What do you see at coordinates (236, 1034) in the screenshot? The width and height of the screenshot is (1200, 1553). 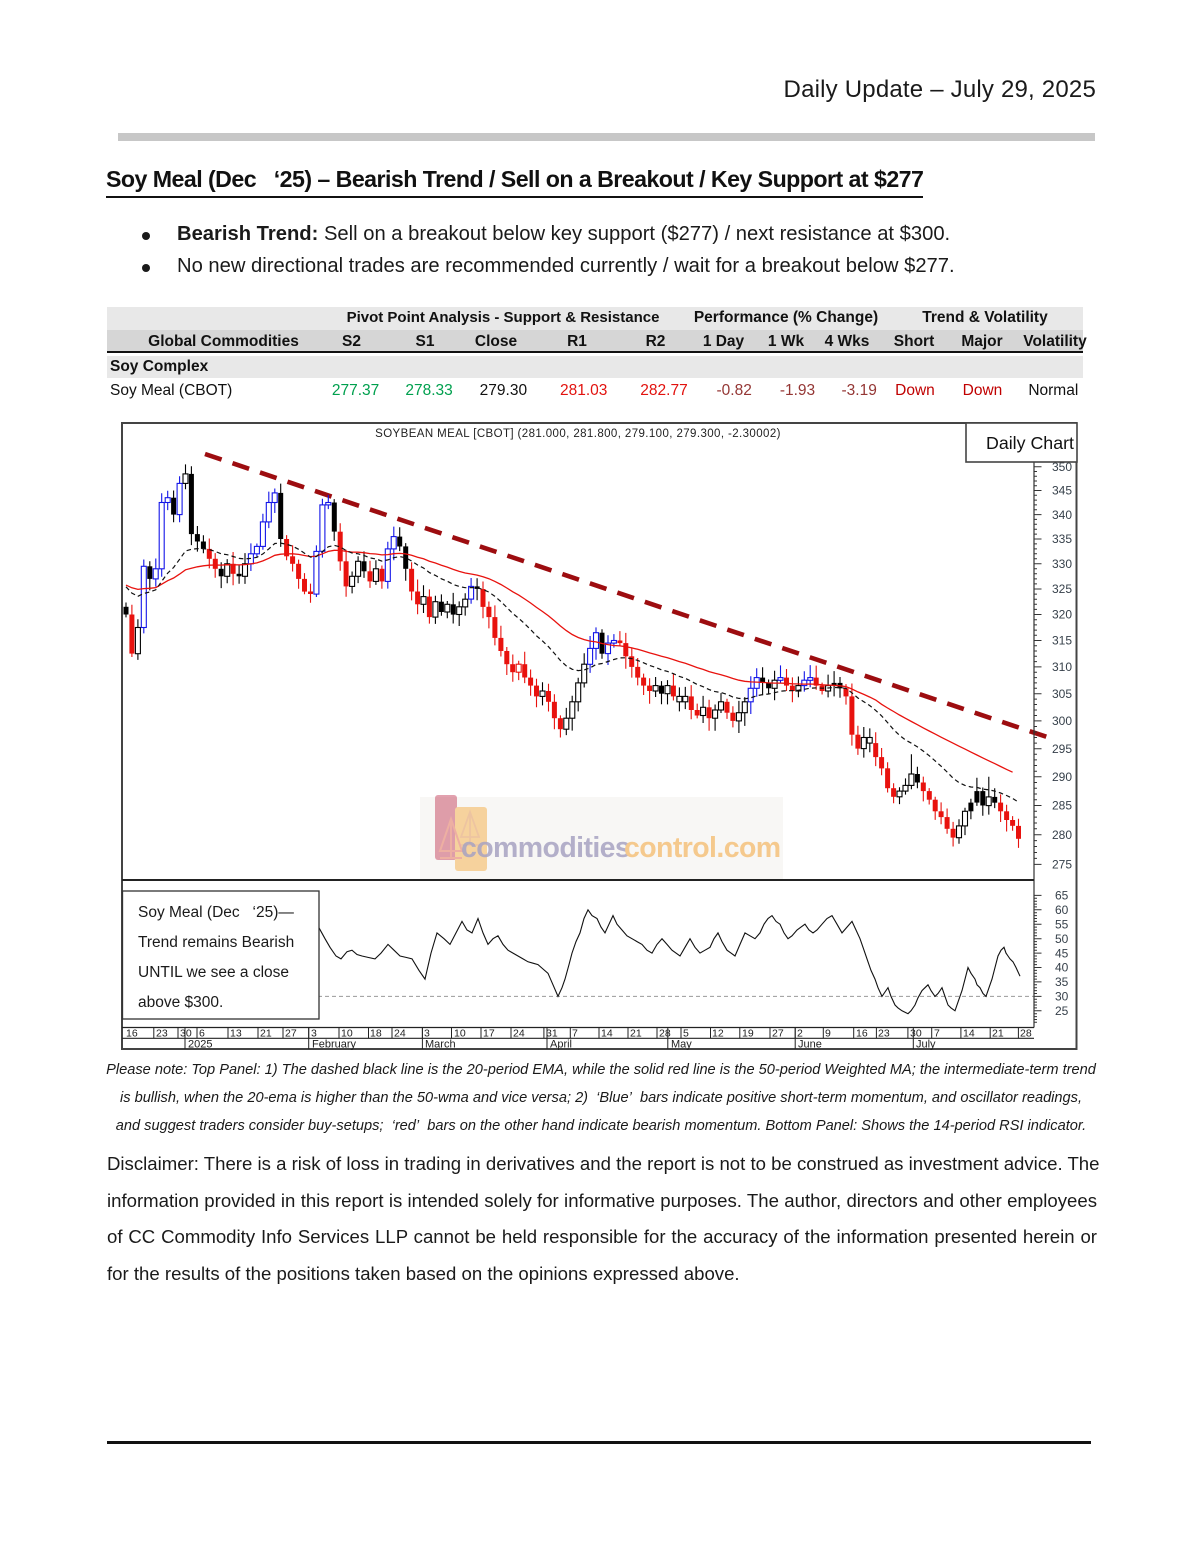 I see `svg-text: 13` at bounding box center [236, 1034].